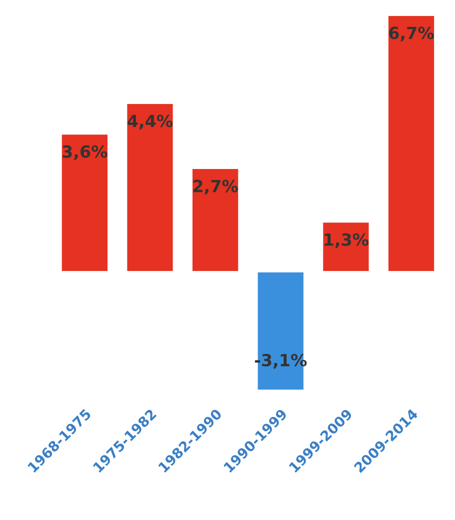  Describe the element at coordinates (150, 122) in the screenshot. I see `data-label: 4,4%` at that location.